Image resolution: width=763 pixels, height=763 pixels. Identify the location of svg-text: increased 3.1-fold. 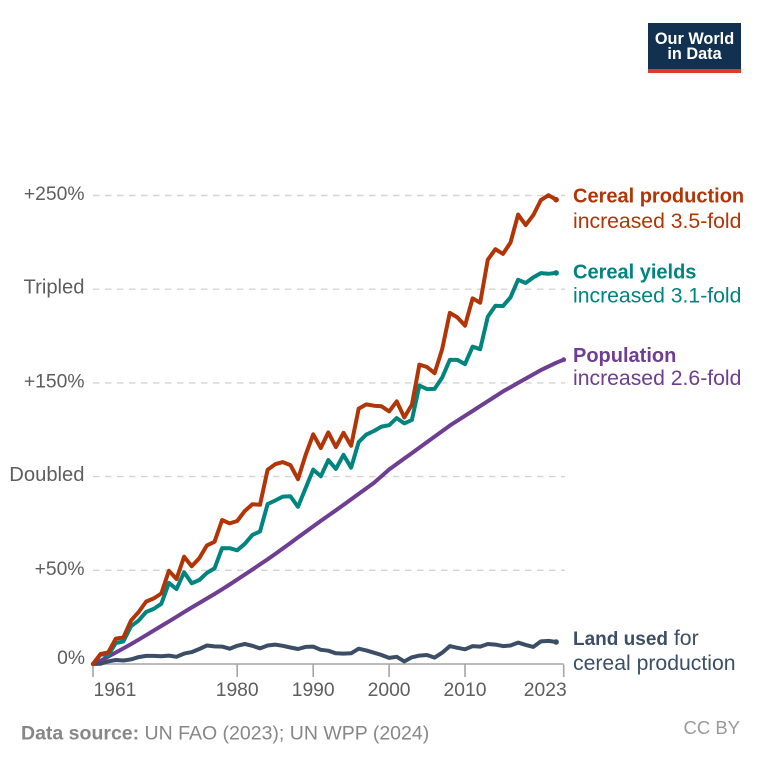
(657, 296).